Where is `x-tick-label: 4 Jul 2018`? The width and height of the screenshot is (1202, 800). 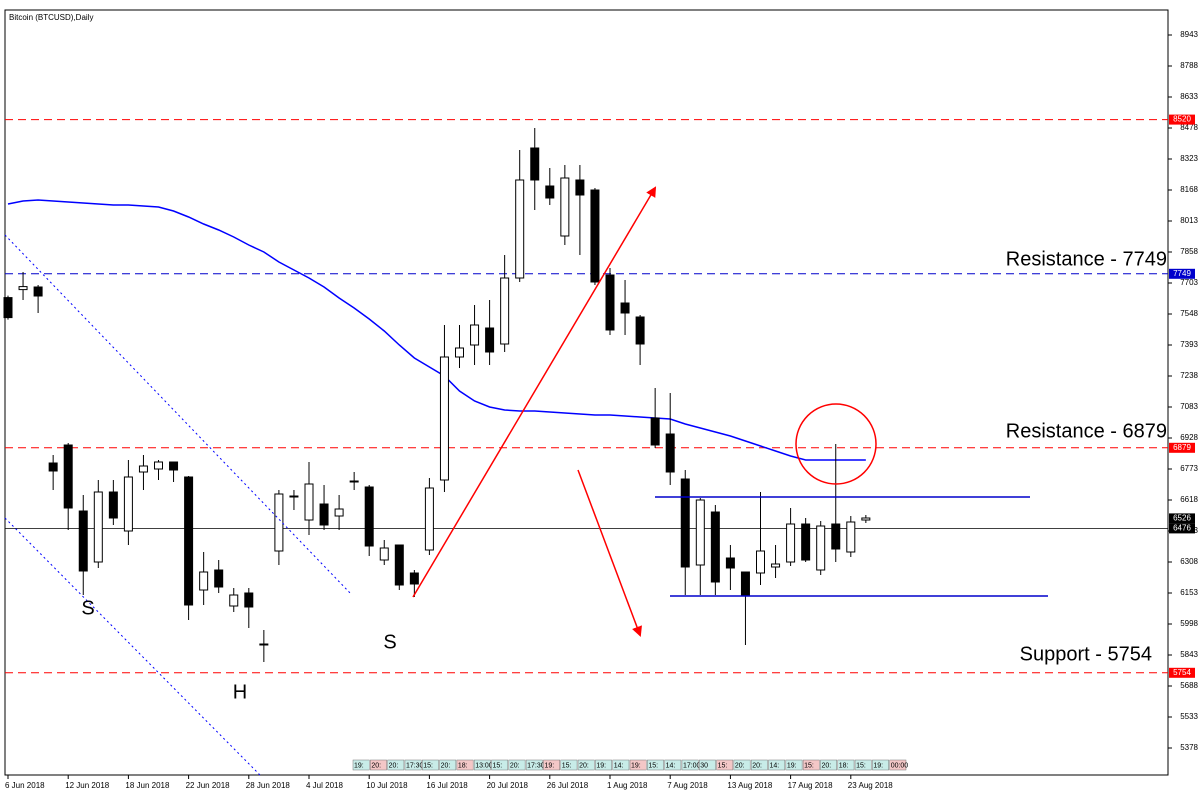 x-tick-label: 4 Jul 2018 is located at coordinates (324, 785).